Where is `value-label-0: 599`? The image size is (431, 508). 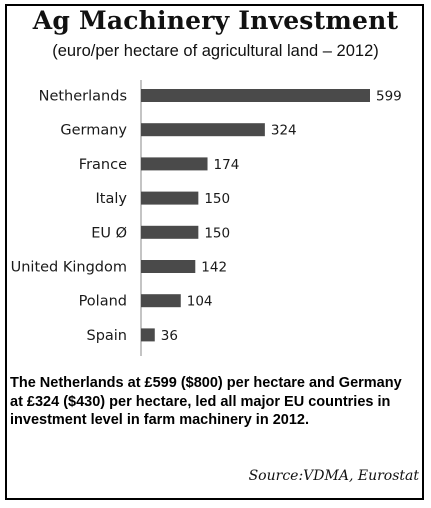
value-label-0: 599 is located at coordinates (389, 97).